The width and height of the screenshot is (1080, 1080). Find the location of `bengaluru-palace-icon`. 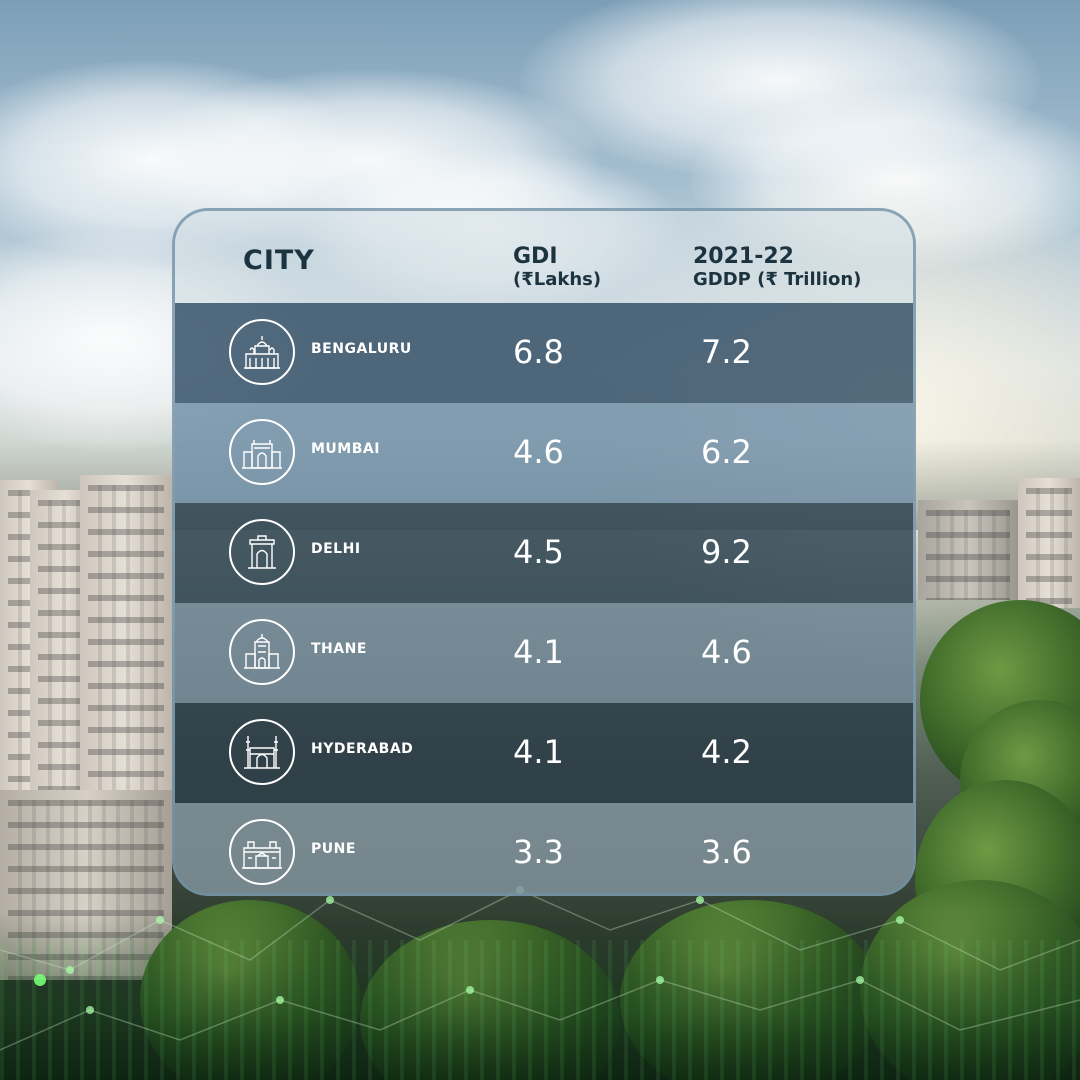

bengaluru-palace-icon is located at coordinates (262, 352).